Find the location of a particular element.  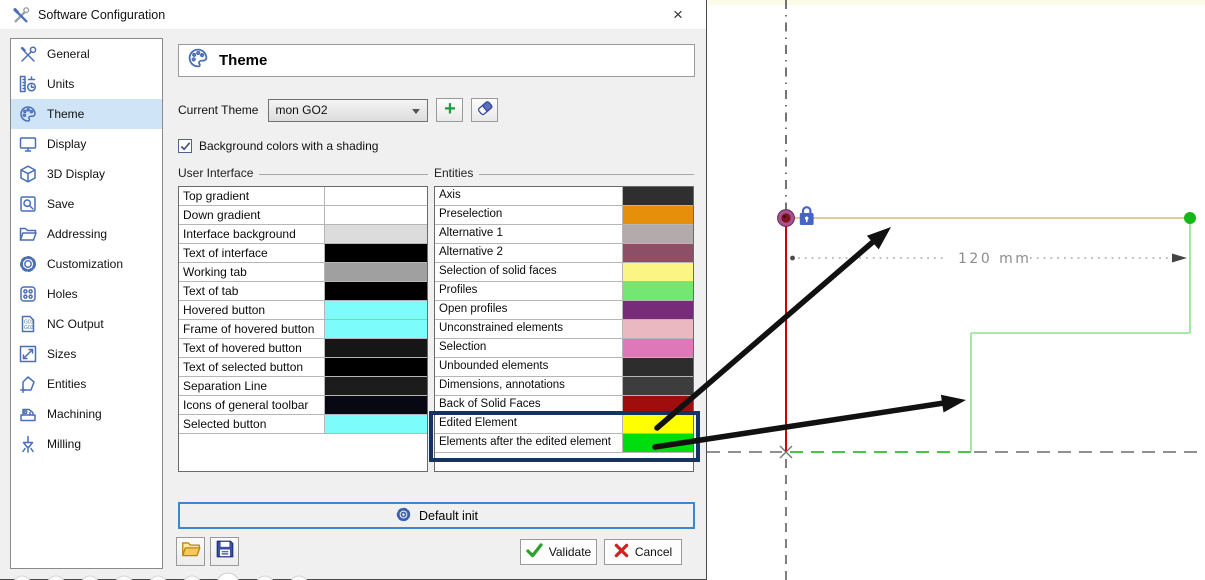

color-row: Down gradient is located at coordinates (303, 215).